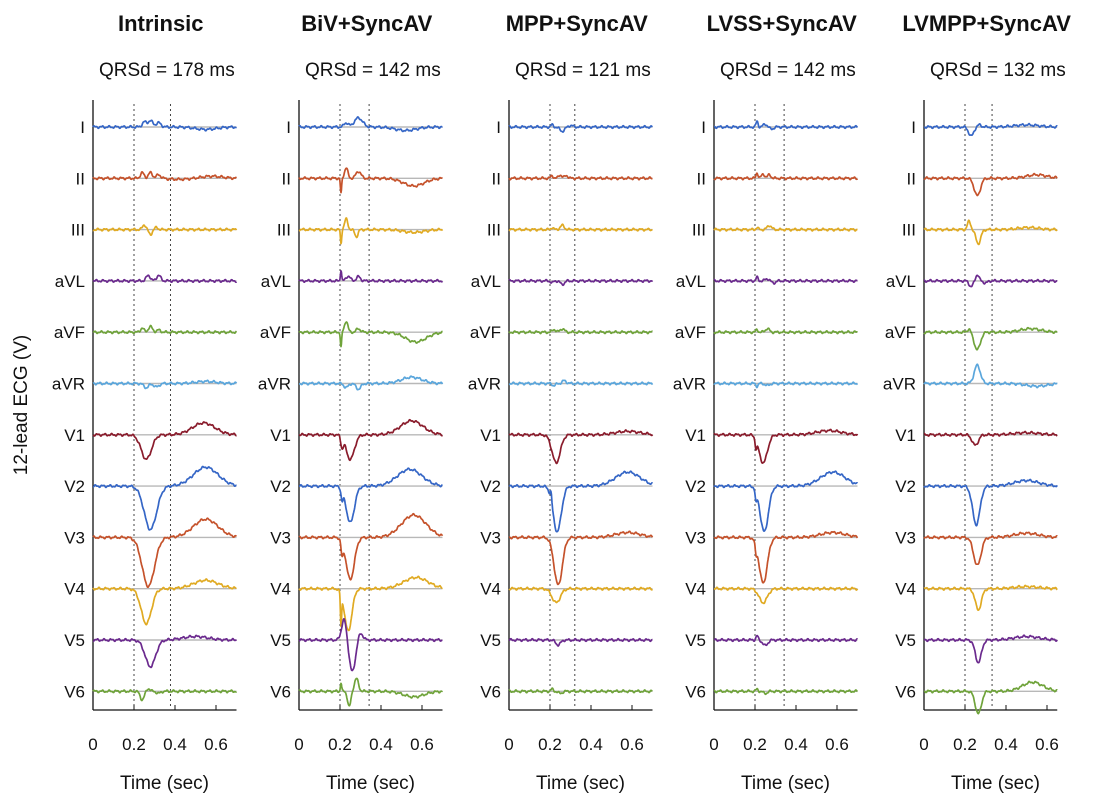 The width and height of the screenshot is (1100, 807). I want to click on lead-label: V1, so click(695, 435).